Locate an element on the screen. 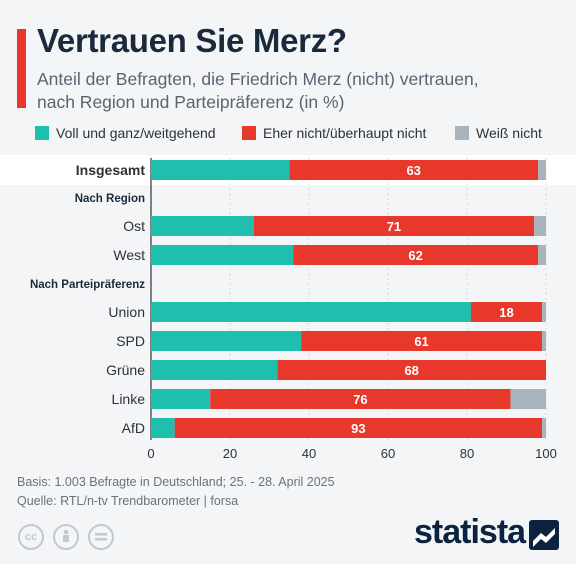 This screenshot has height=564, width=576. x-tick-label-20: 20 is located at coordinates (230, 453).